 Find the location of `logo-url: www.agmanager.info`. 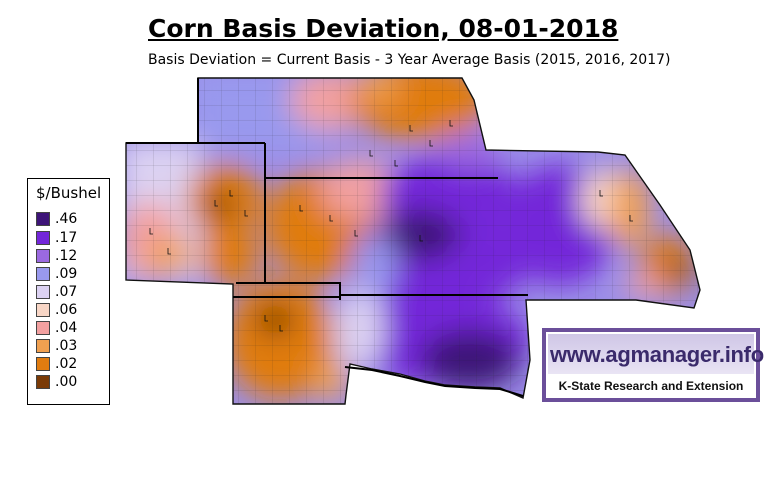

logo-url: www.agmanager.info is located at coordinates (657, 354).